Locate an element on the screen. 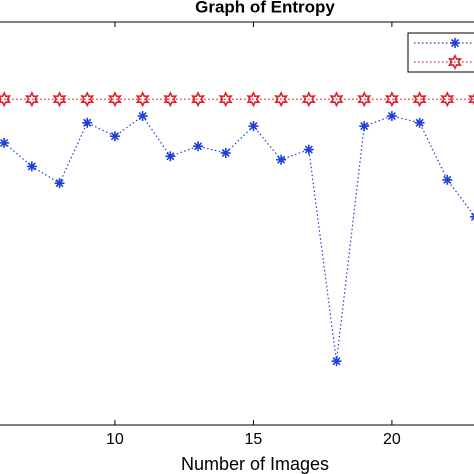  x-tick-label: 15 is located at coordinates (254, 439).